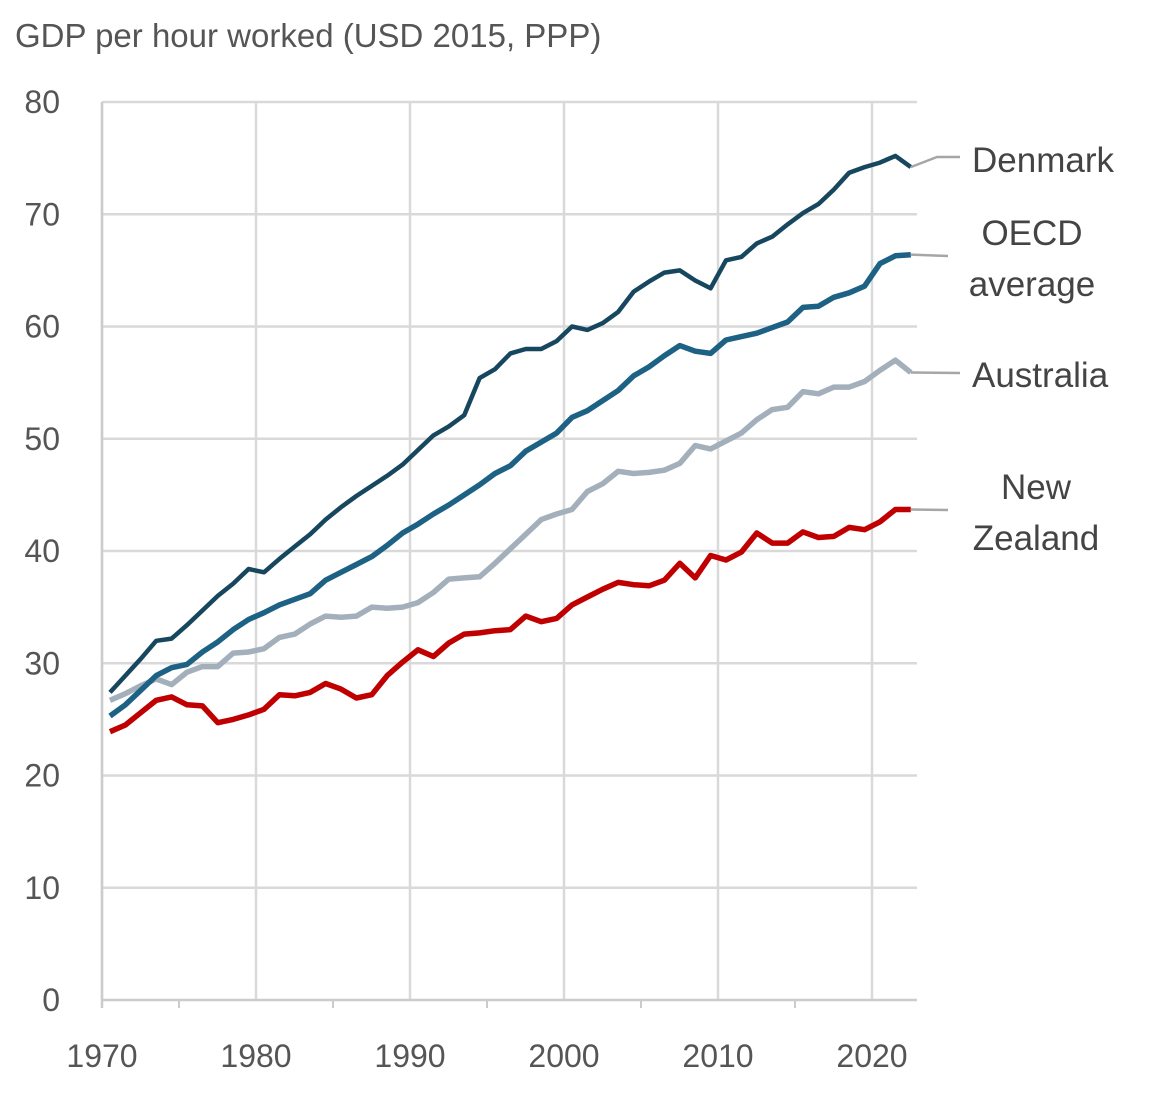  What do you see at coordinates (255, 1056) in the screenshot?
I see `x-tick-label: 1980` at bounding box center [255, 1056].